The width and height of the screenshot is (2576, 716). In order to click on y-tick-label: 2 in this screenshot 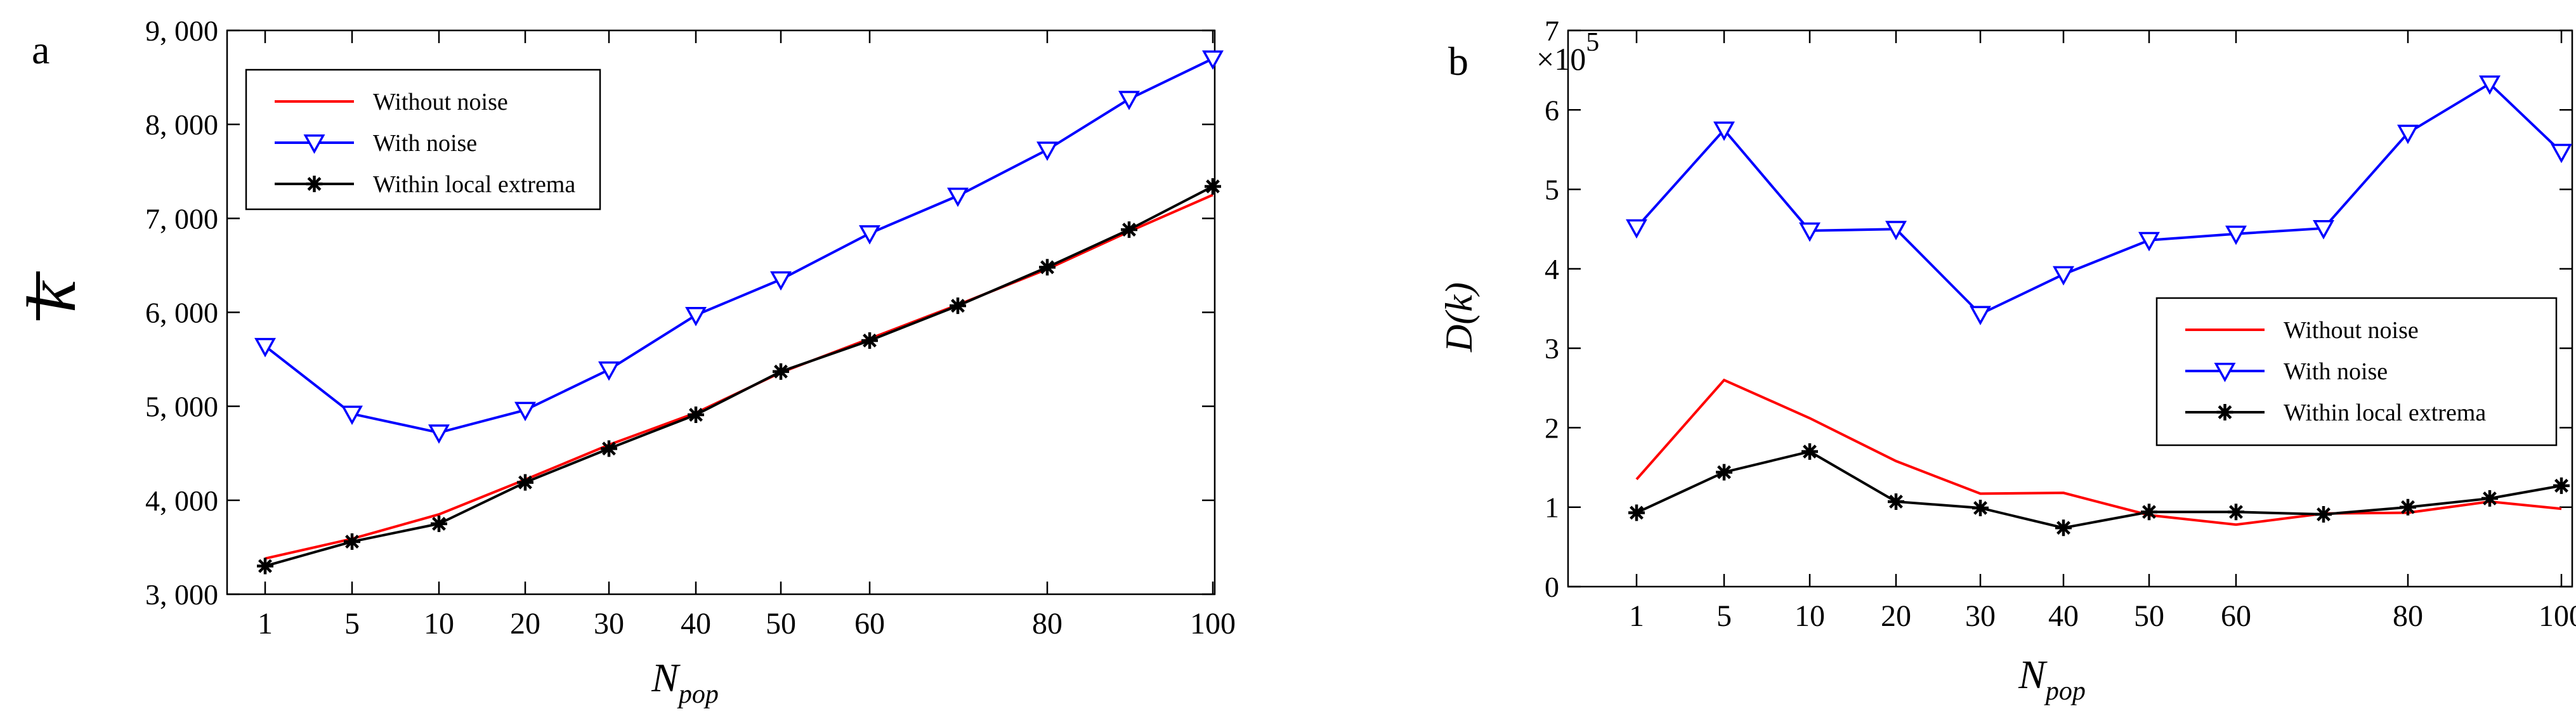, I will do `click(1552, 428)`.